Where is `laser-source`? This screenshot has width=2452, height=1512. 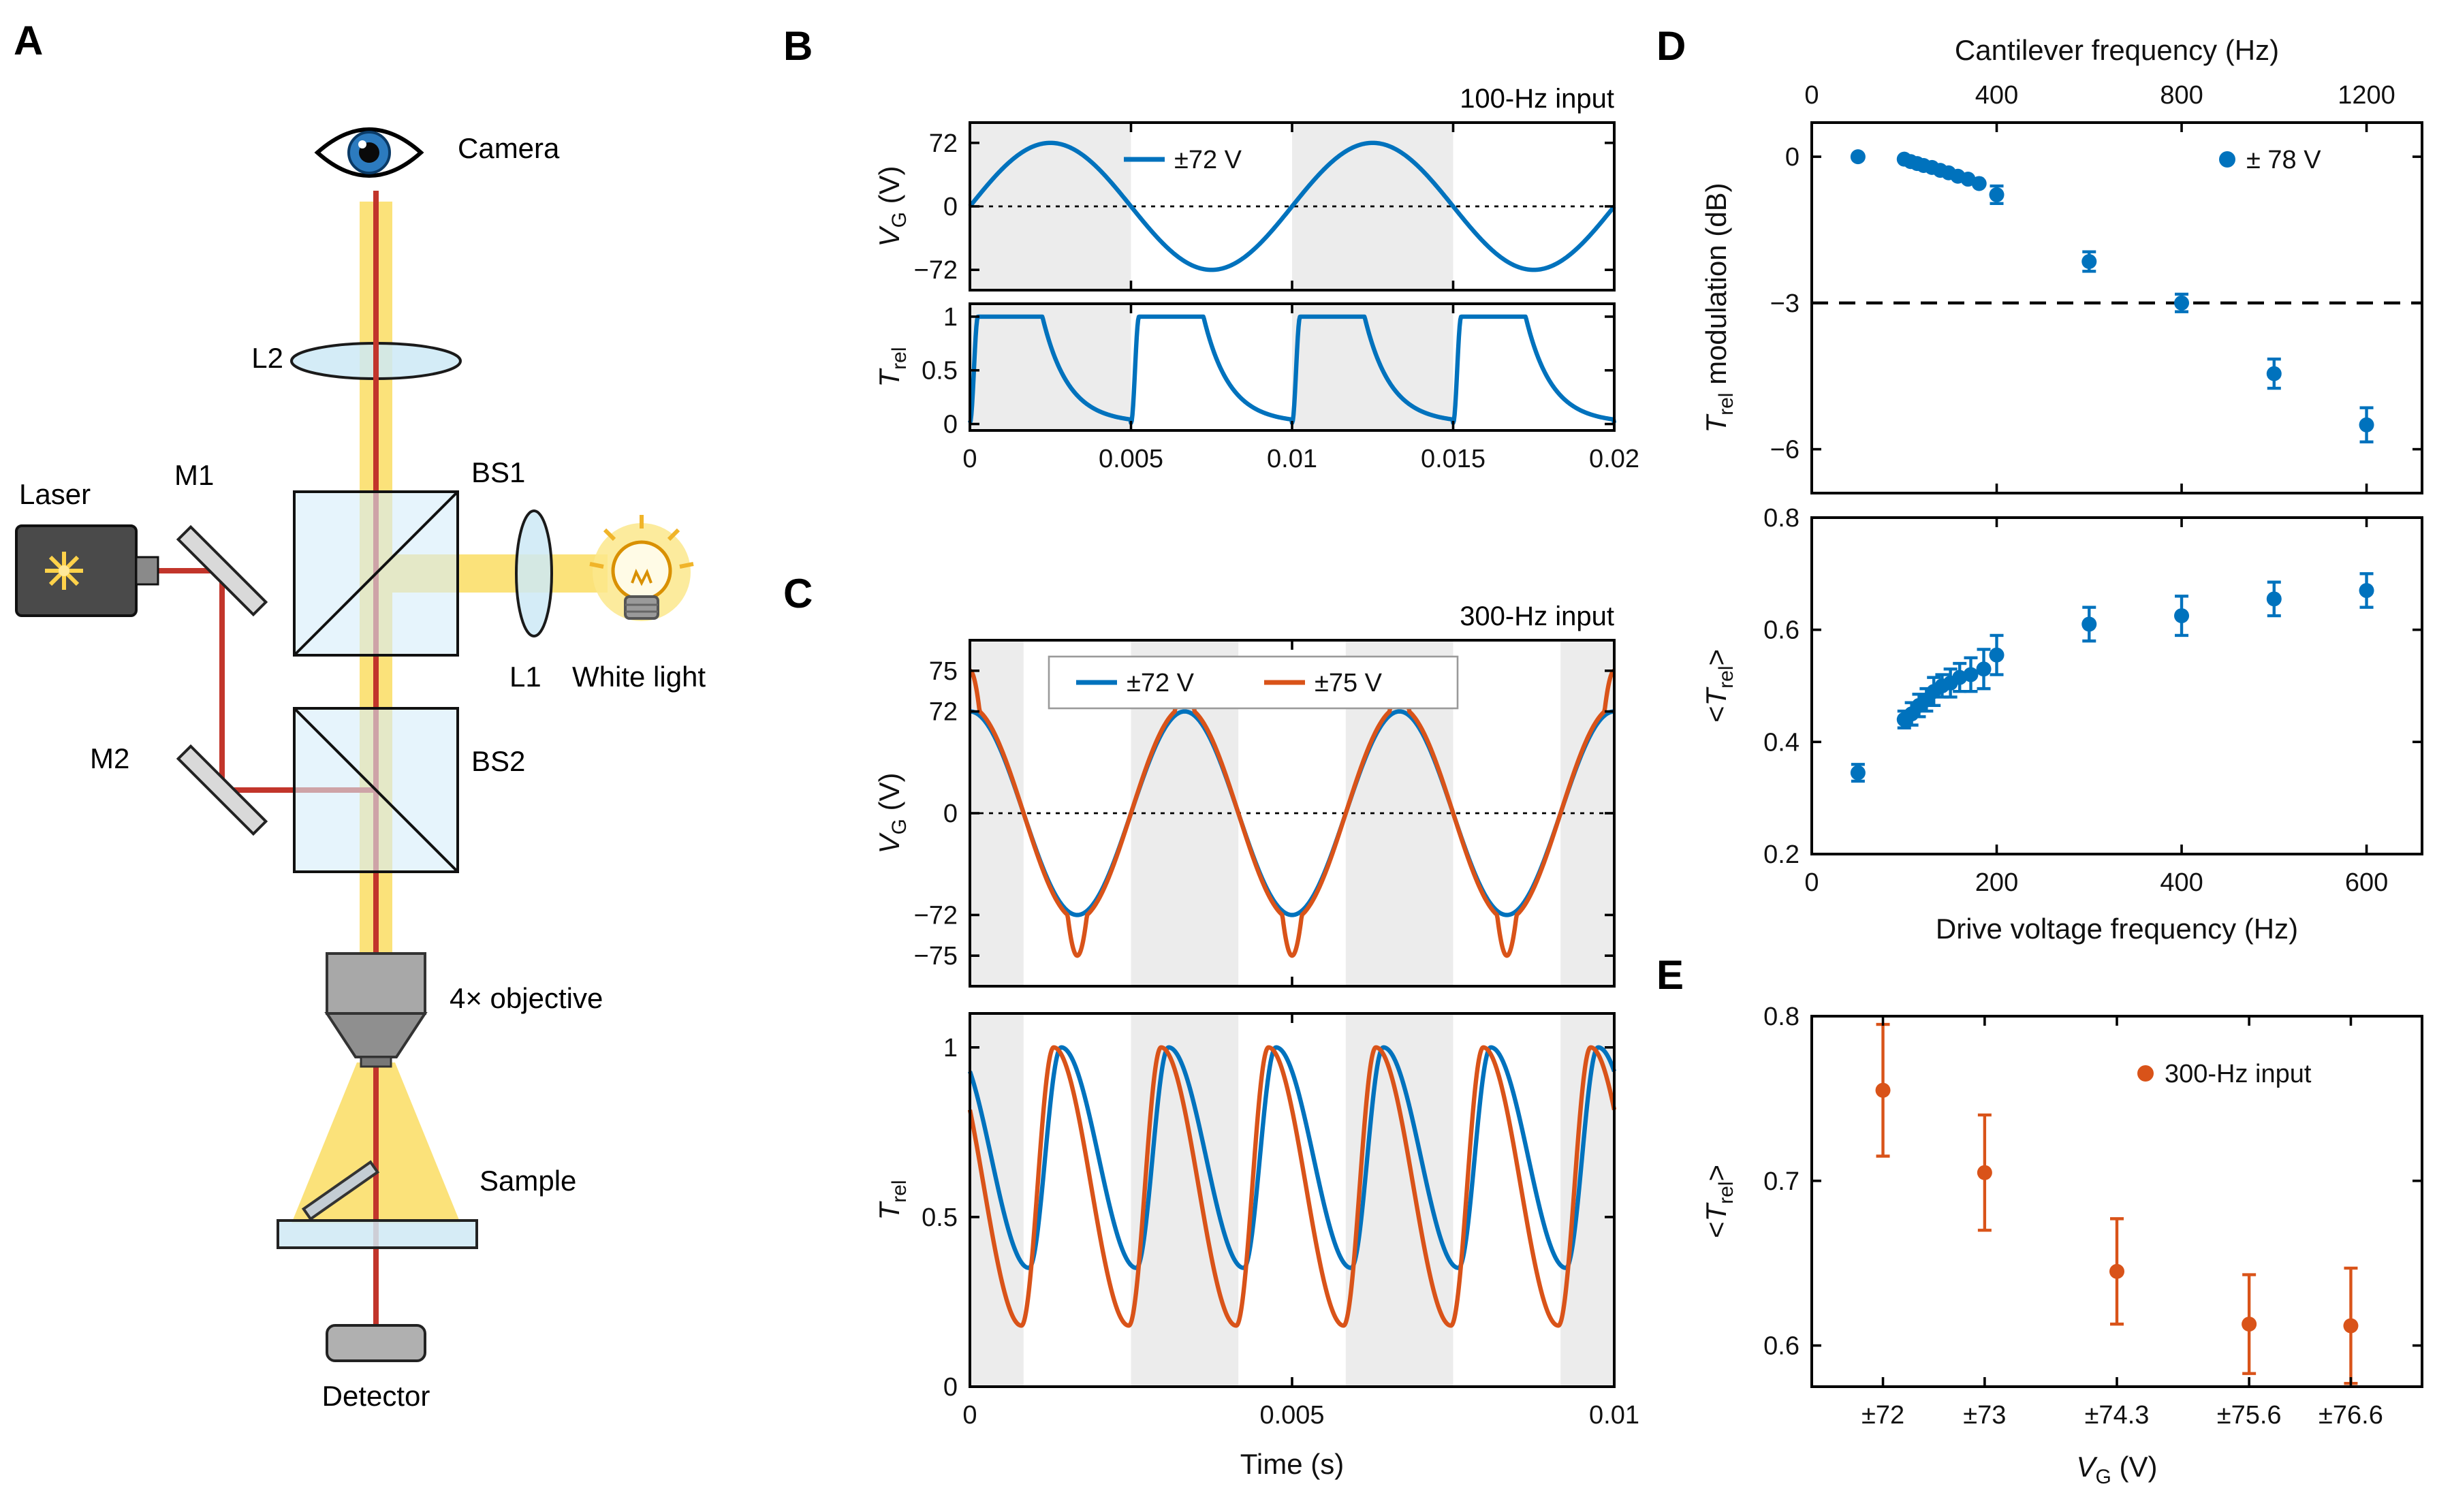
laser-source is located at coordinates (87, 570).